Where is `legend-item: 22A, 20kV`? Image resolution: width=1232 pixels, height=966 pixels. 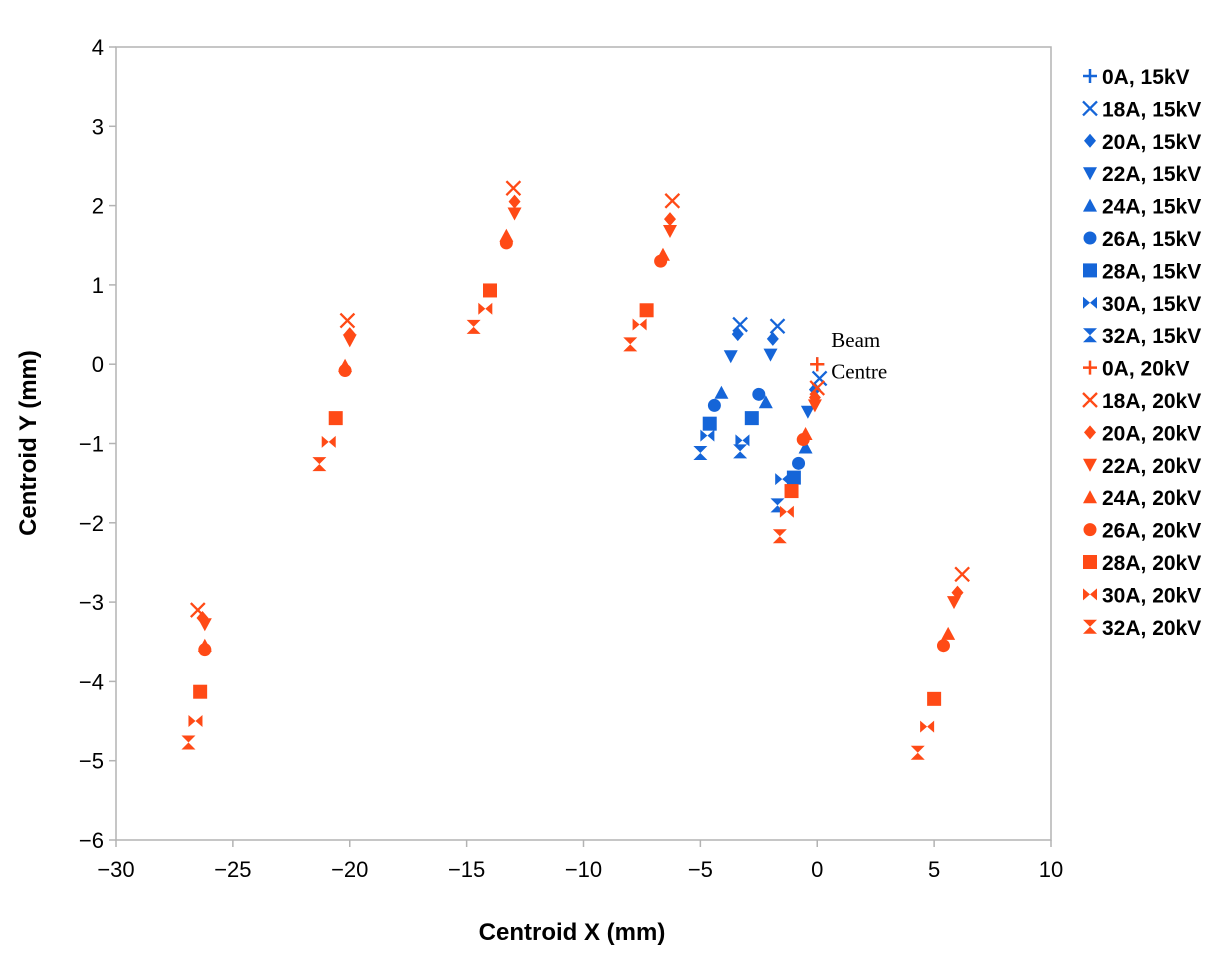 legend-item: 22A, 20kV is located at coordinates (1142, 466).